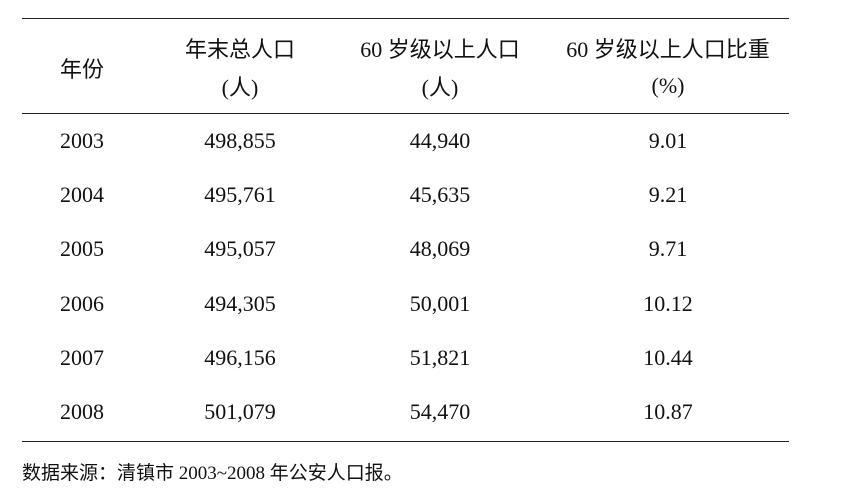 This screenshot has width=859, height=499. Describe the element at coordinates (668, 195) in the screenshot. I see `table-cell: 9.21` at that location.